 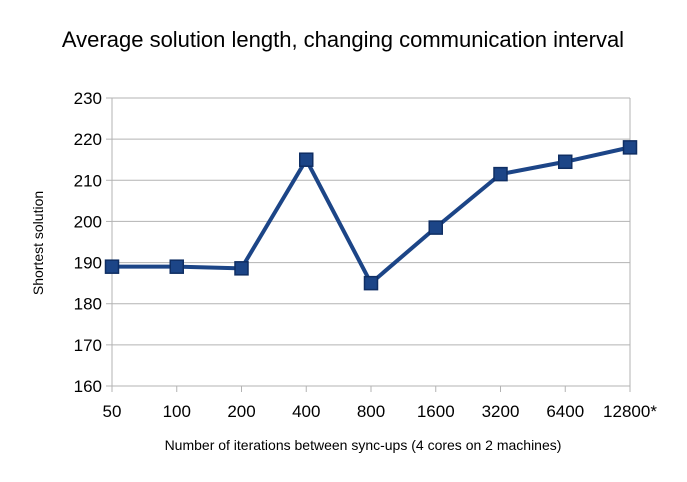 What do you see at coordinates (436, 411) in the screenshot?
I see `x-tick-label: 1600` at bounding box center [436, 411].